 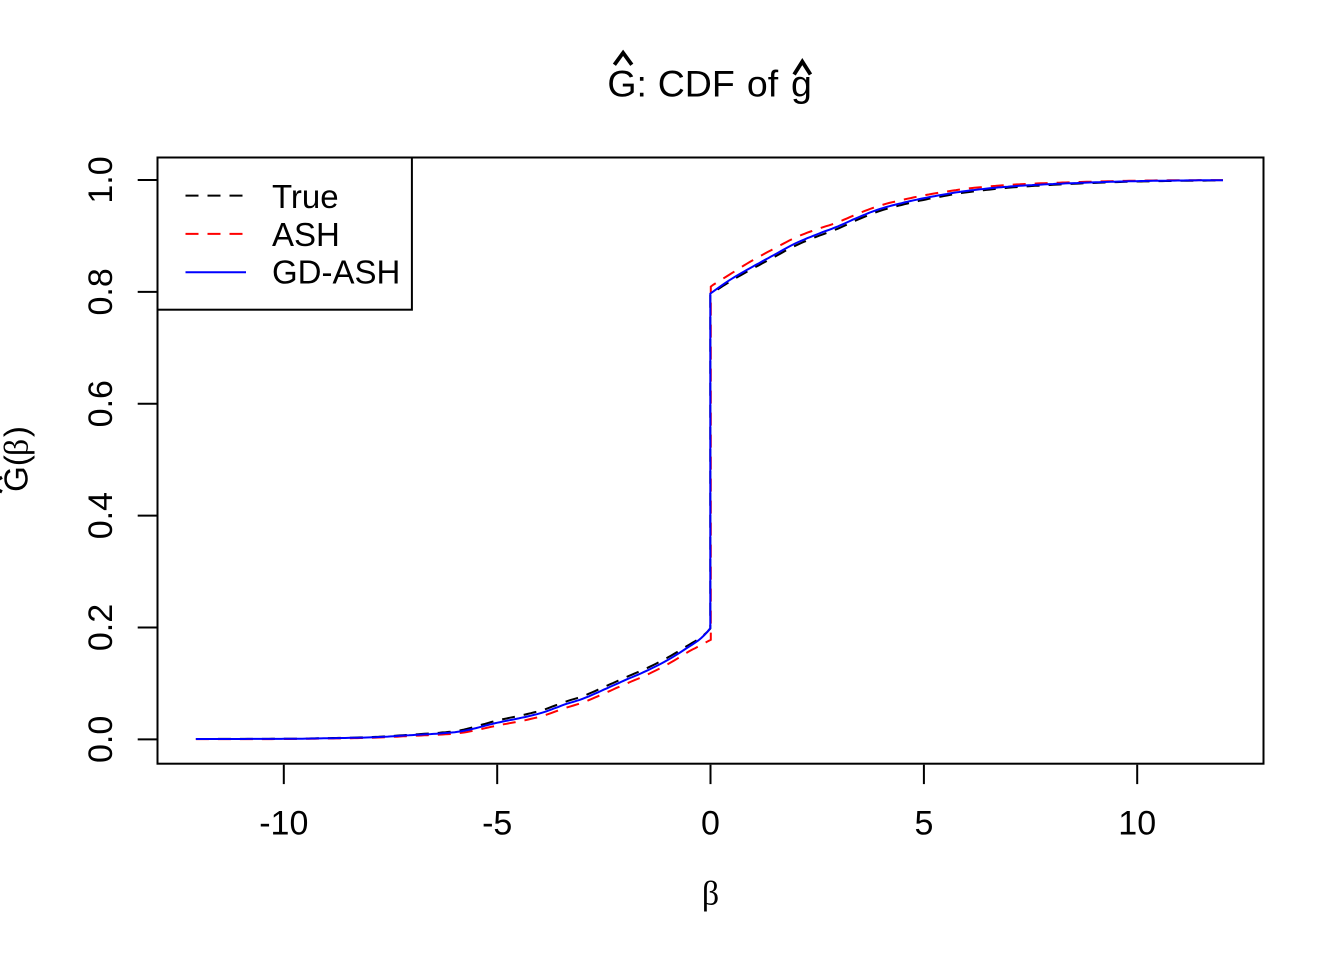 What do you see at coordinates (497, 824) in the screenshot?
I see `svg-text: -5` at bounding box center [497, 824].